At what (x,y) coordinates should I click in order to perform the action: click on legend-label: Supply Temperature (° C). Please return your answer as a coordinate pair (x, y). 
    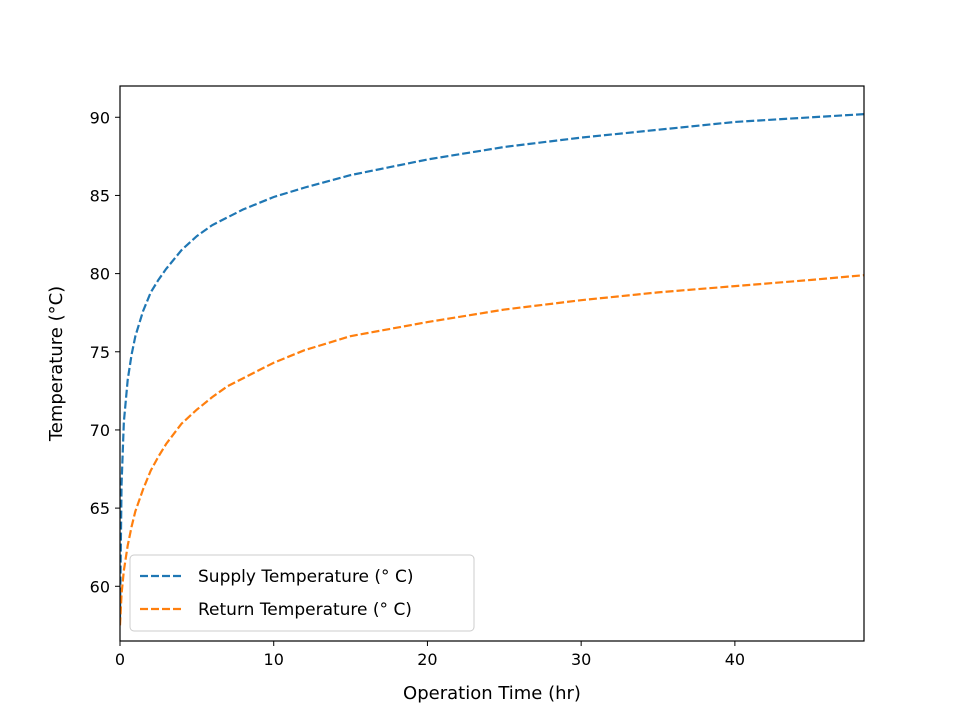
    Looking at the image, I should click on (305, 577).